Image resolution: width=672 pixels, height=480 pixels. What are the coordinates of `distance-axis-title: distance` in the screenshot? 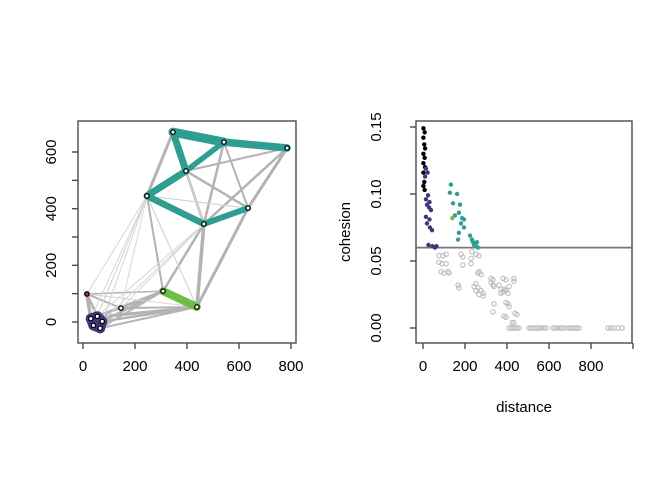 It's located at (524, 407).